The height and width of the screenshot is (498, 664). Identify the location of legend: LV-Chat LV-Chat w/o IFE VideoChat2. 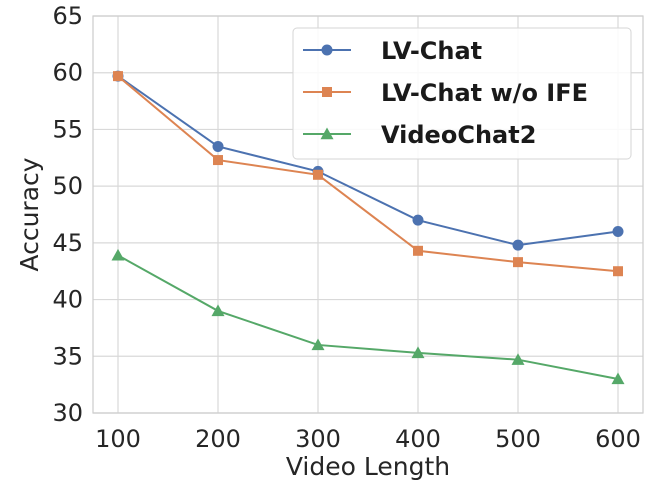
(462, 93).